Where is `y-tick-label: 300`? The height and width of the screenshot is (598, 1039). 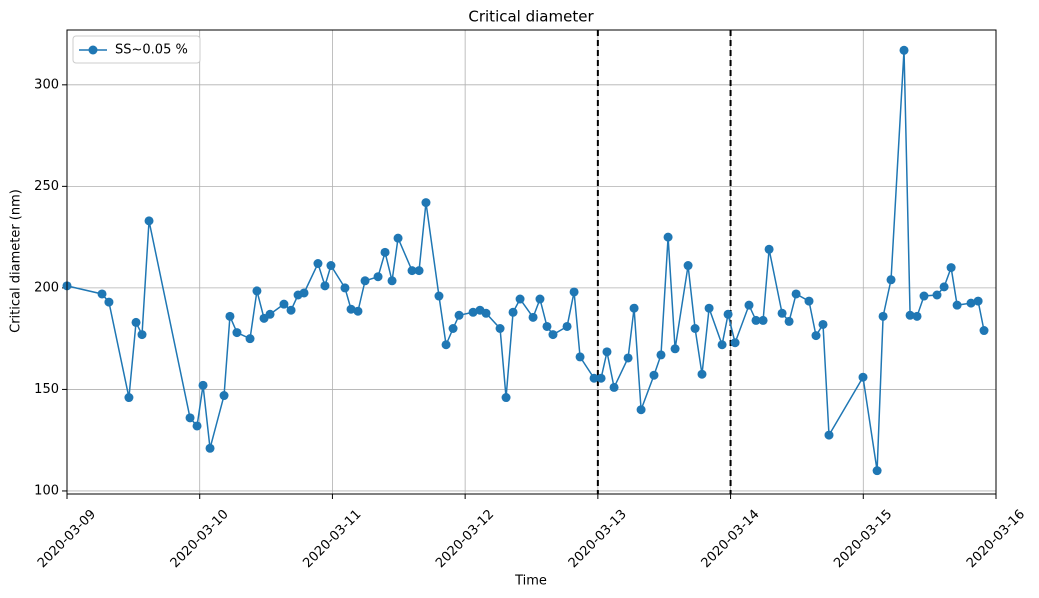 y-tick-label: 300 is located at coordinates (46, 84).